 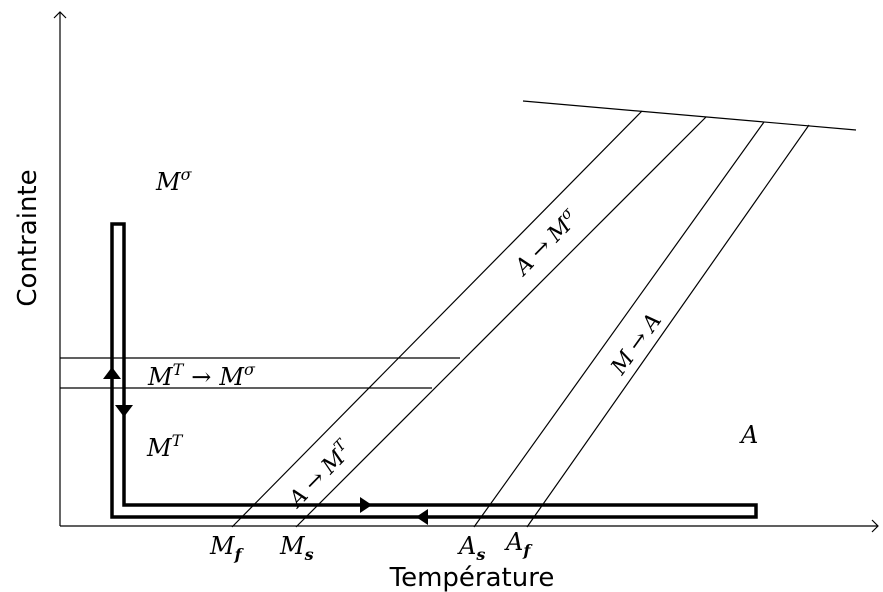 I want to click on temp-label-af: Af, so click(x=518, y=544).